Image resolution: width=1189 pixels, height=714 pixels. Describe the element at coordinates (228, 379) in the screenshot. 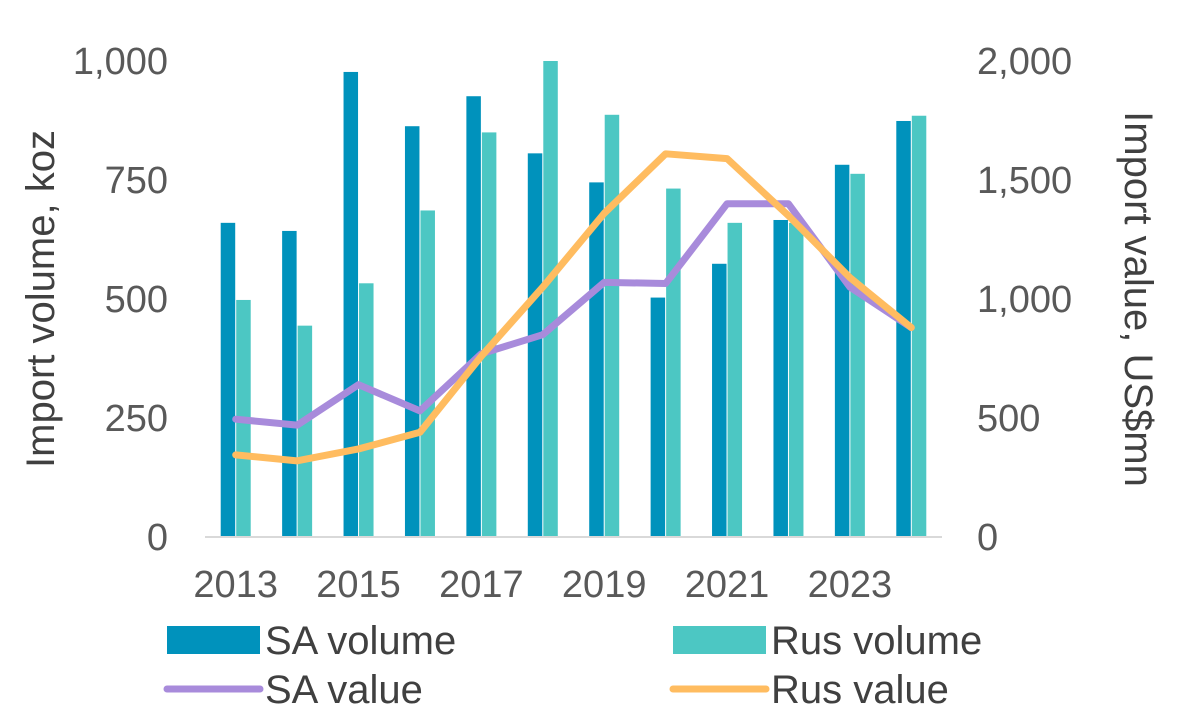

I see `bar-sa-volume-2013` at that location.